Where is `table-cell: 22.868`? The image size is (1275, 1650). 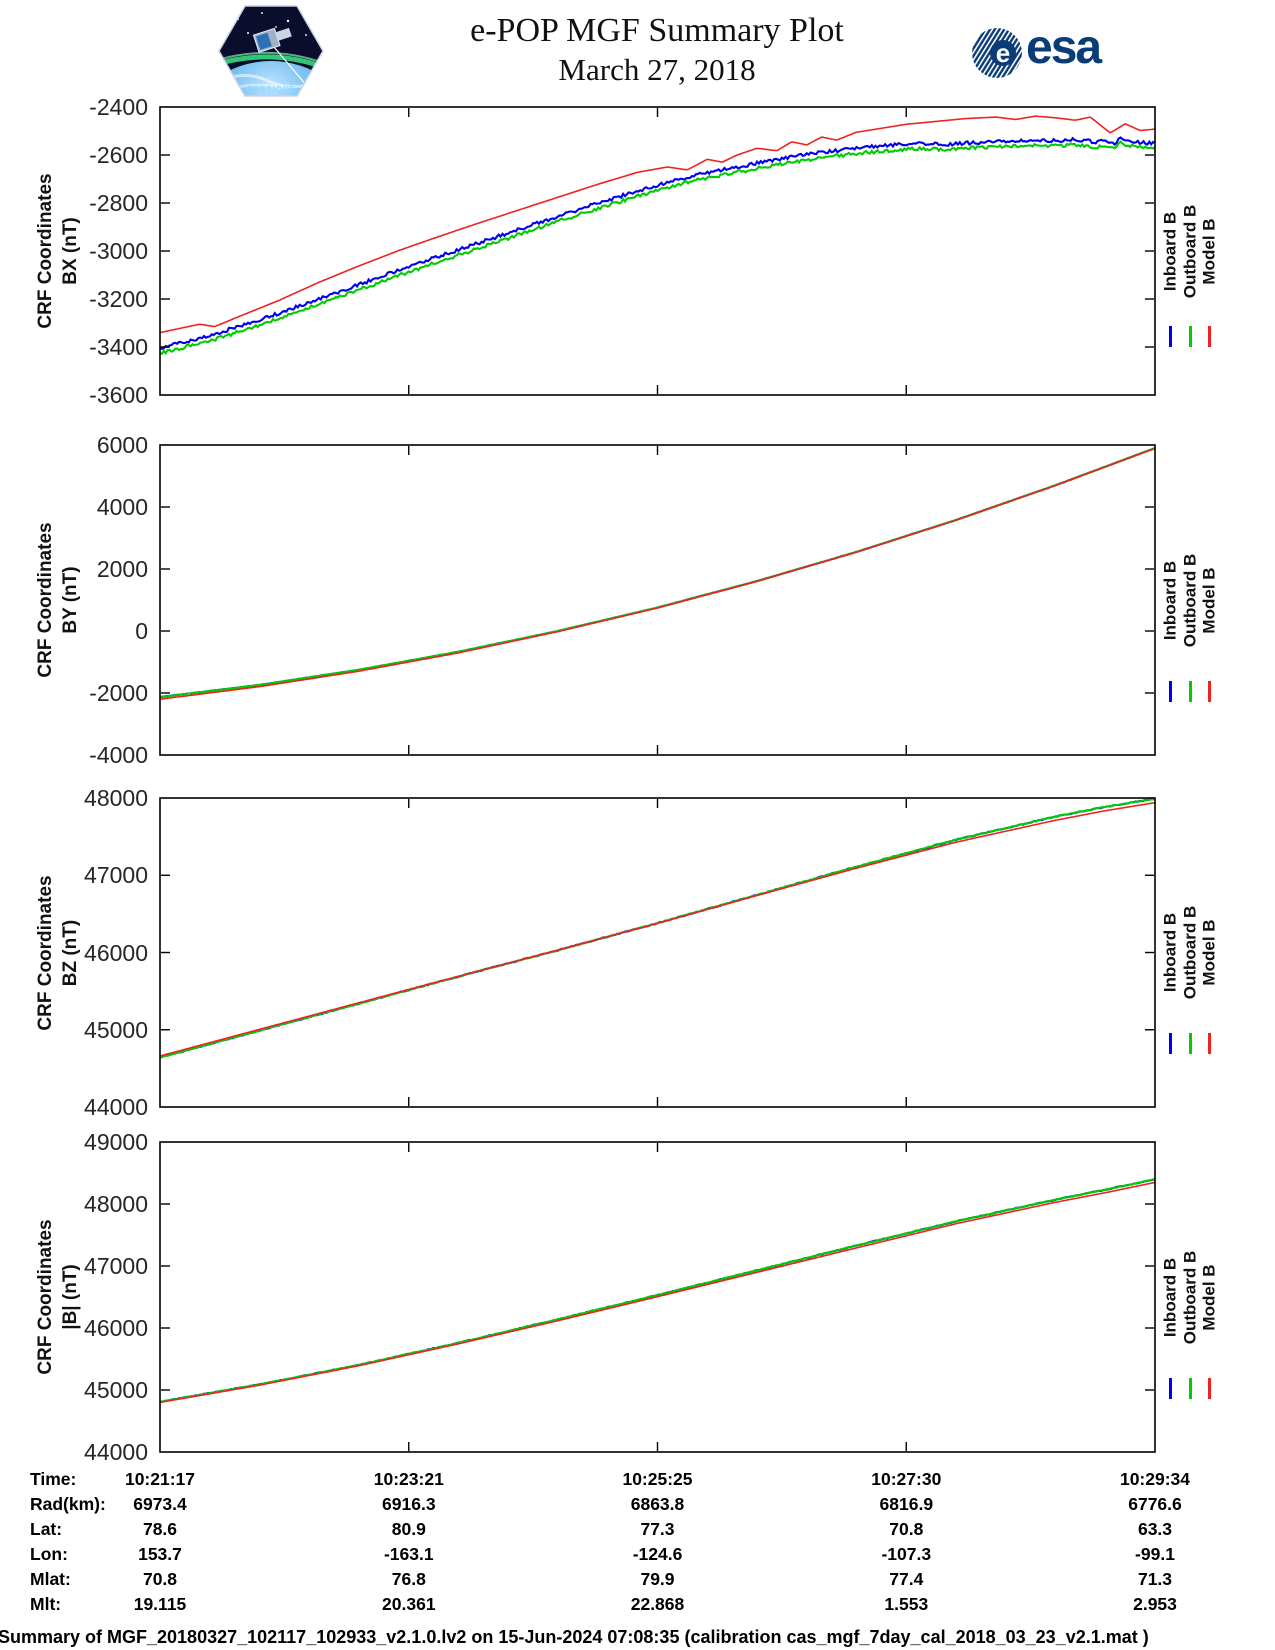 table-cell: 22.868 is located at coordinates (657, 1604).